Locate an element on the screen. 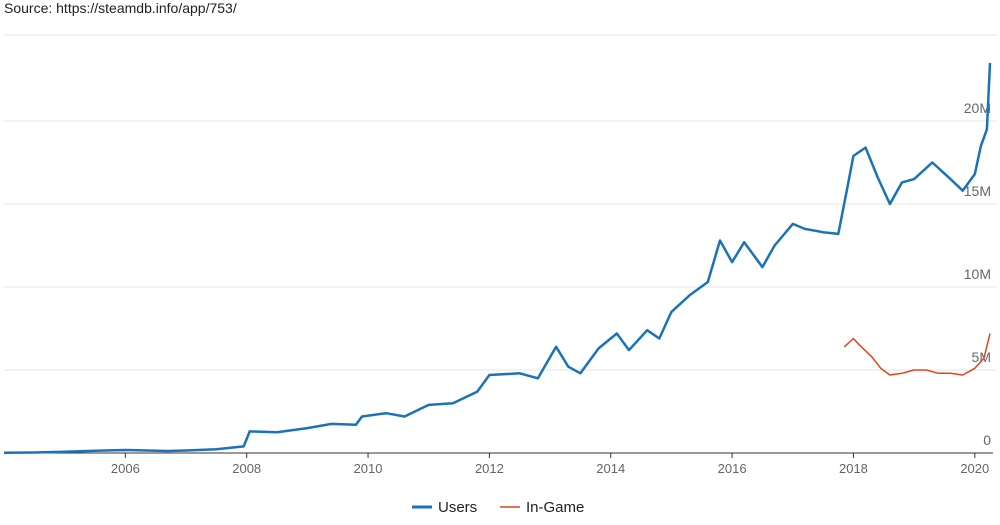 This screenshot has height=525, width=1000. chart-source: Source: https://steamdb.info/app/753/ is located at coordinates (120, 8).